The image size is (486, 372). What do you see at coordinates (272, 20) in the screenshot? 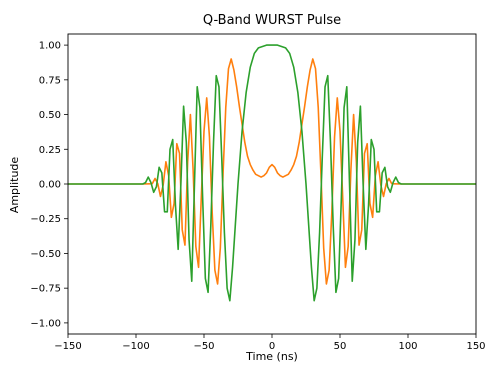
I see `chart-title: Q-Band WURST Pulse` at bounding box center [272, 20].